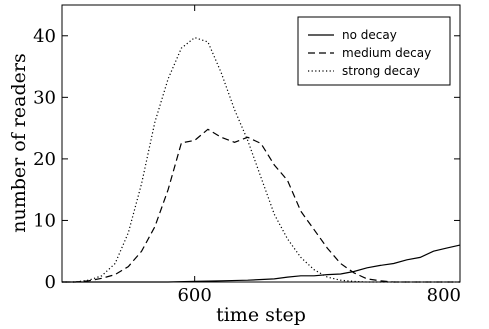  Describe the element at coordinates (261, 263) in the screenshot. I see `series-line-no-decay` at that location.